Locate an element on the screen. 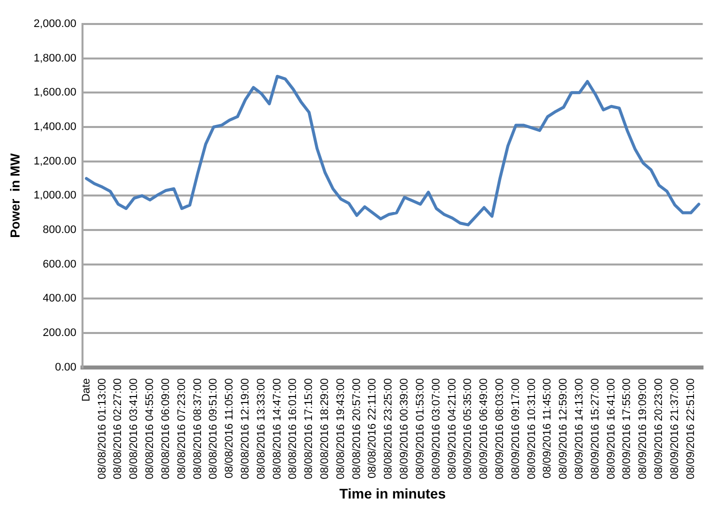 This screenshot has width=715, height=515. x-tick-label: 08/09/2016 01:53:00 is located at coordinates (420, 429).